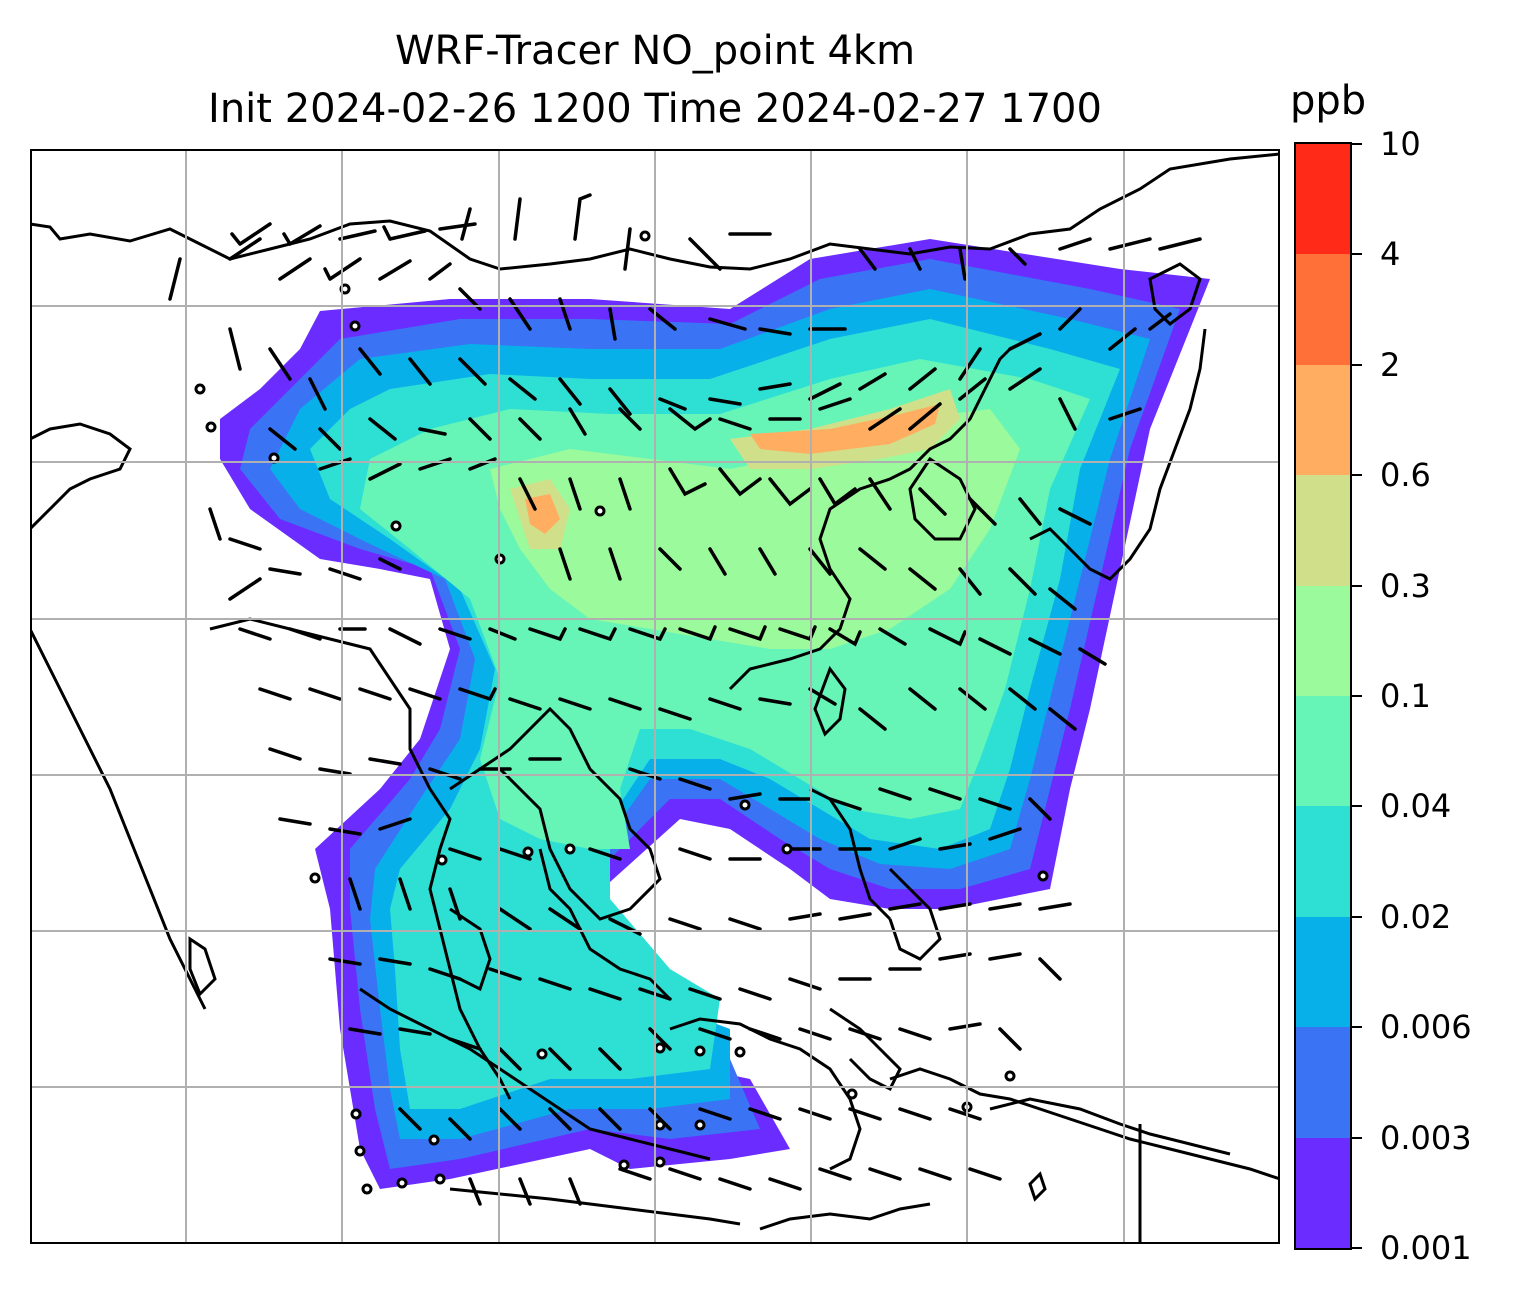 Image resolution: width=1528 pixels, height=1306 pixels. I want to click on colorbar, so click(1323, 696).